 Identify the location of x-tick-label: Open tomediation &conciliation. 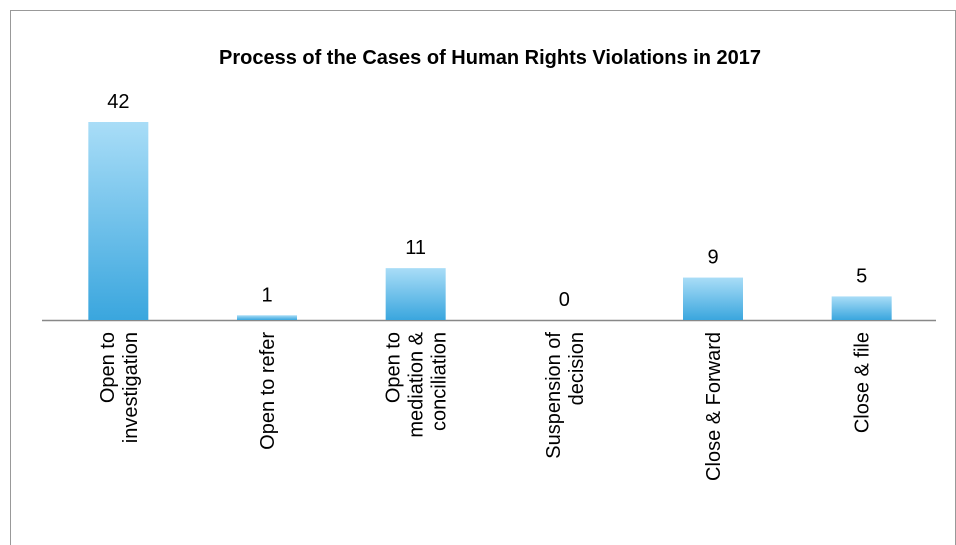
(417, 384).